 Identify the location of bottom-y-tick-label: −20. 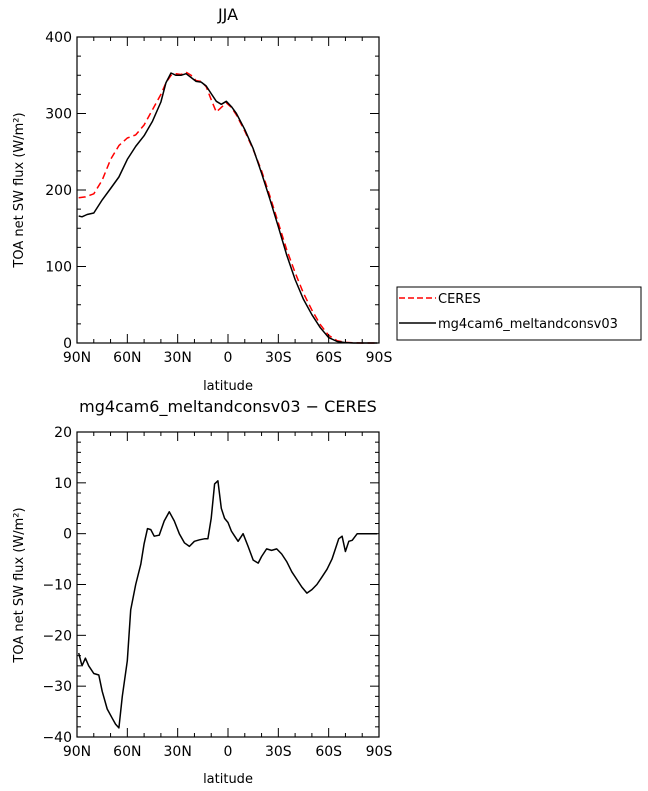
(57, 636).